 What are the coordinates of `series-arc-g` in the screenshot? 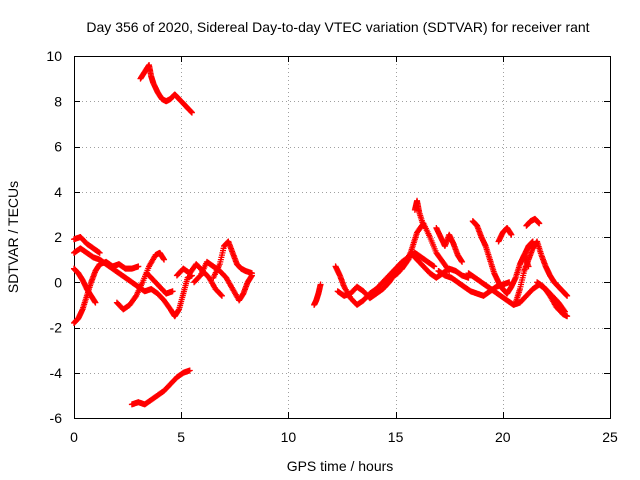 It's located at (199, 280).